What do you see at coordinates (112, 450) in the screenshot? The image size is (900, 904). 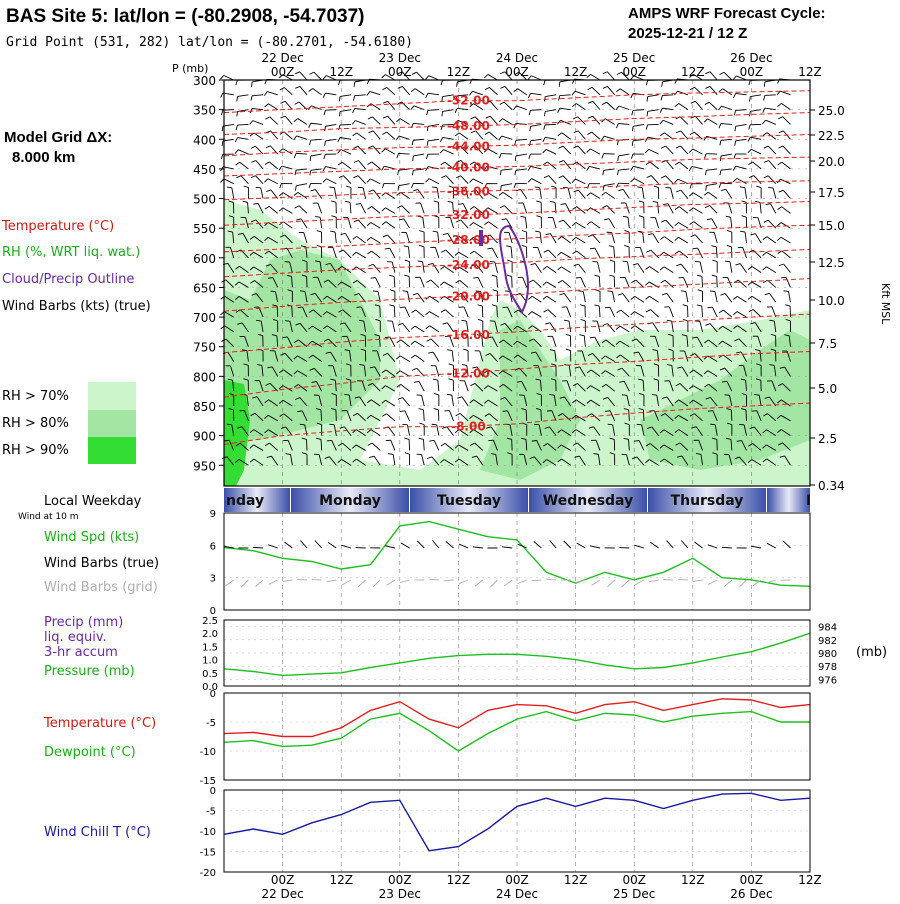 I see `rh90-swatch` at bounding box center [112, 450].